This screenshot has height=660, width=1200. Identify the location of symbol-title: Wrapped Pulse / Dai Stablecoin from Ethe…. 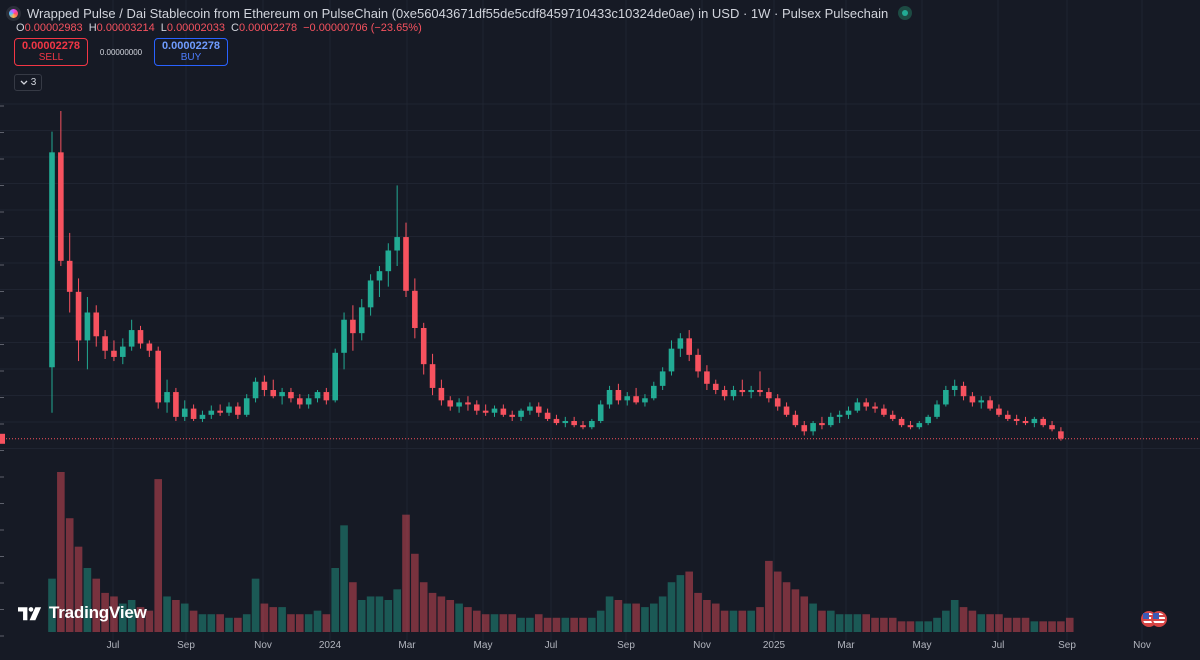
(458, 13).